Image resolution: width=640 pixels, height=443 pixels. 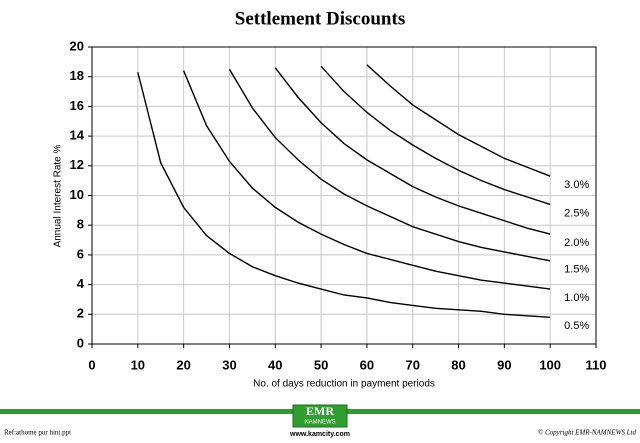 What do you see at coordinates (77, 105) in the screenshot?
I see `y-tick-label: 16` at bounding box center [77, 105].